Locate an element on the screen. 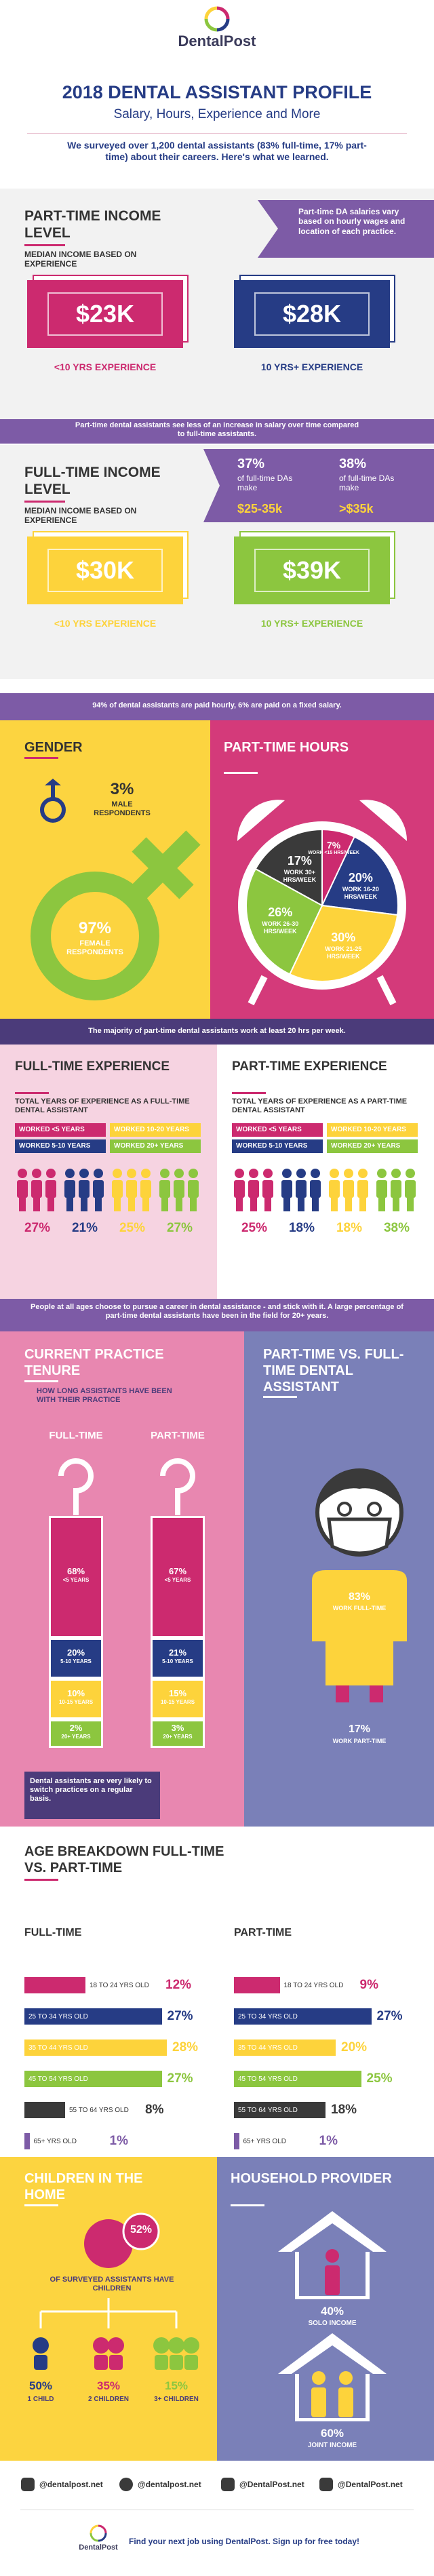 Image resolution: width=434 pixels, height=2576 pixels. age-value: 18% is located at coordinates (344, 2110).